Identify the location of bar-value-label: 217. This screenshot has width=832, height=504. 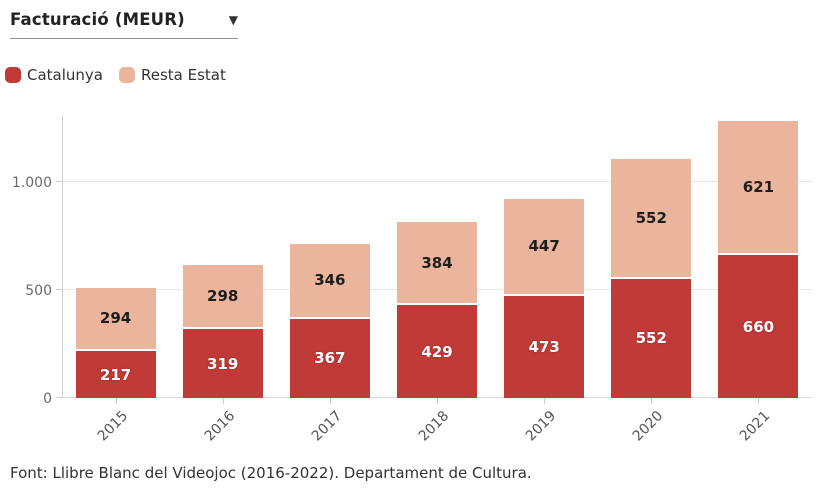
(115, 374).